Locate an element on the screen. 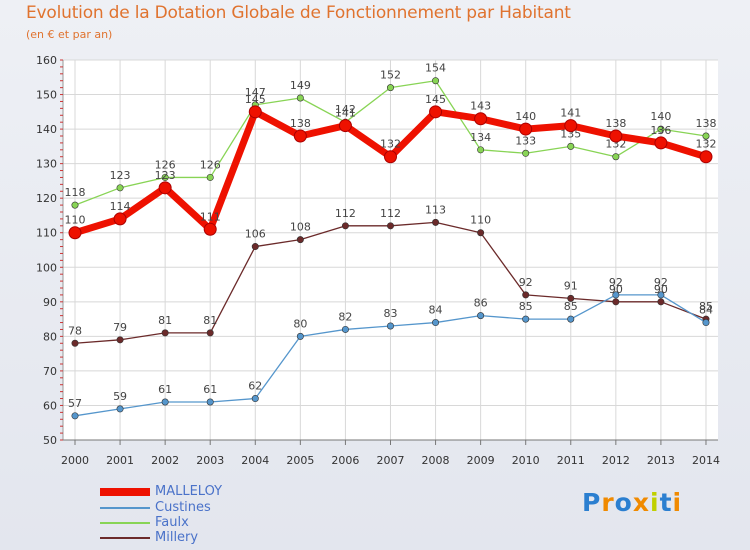  data-label-faulx: 142 is located at coordinates (345, 109).